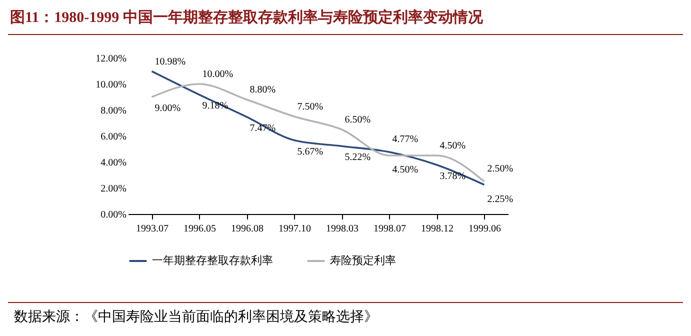  What do you see at coordinates (357, 158) in the screenshot?
I see `data-label: 5.22%` at bounding box center [357, 158].